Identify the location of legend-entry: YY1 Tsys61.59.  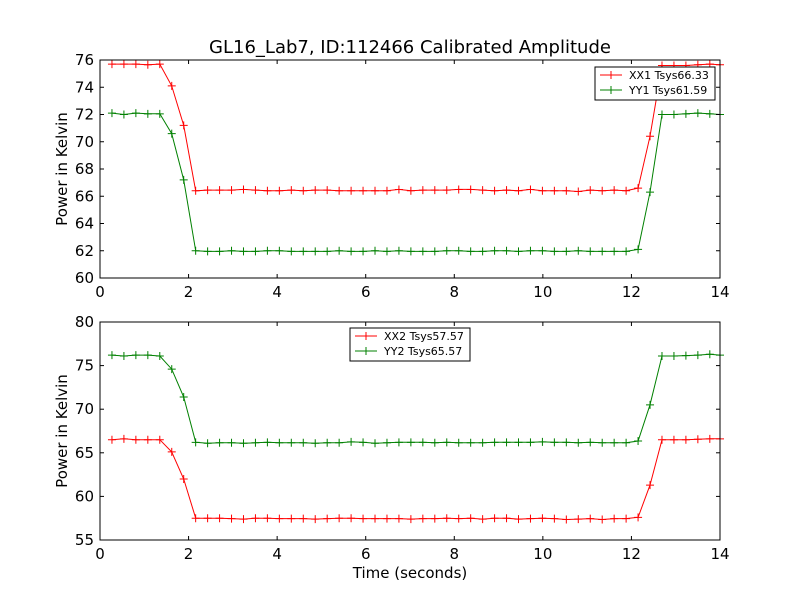
(653, 90).